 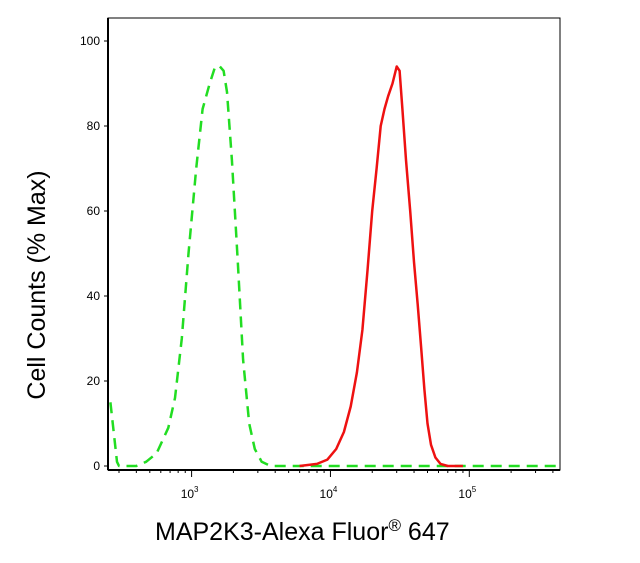 What do you see at coordinates (94, 296) in the screenshot?
I see `y-tick-label: 40` at bounding box center [94, 296].